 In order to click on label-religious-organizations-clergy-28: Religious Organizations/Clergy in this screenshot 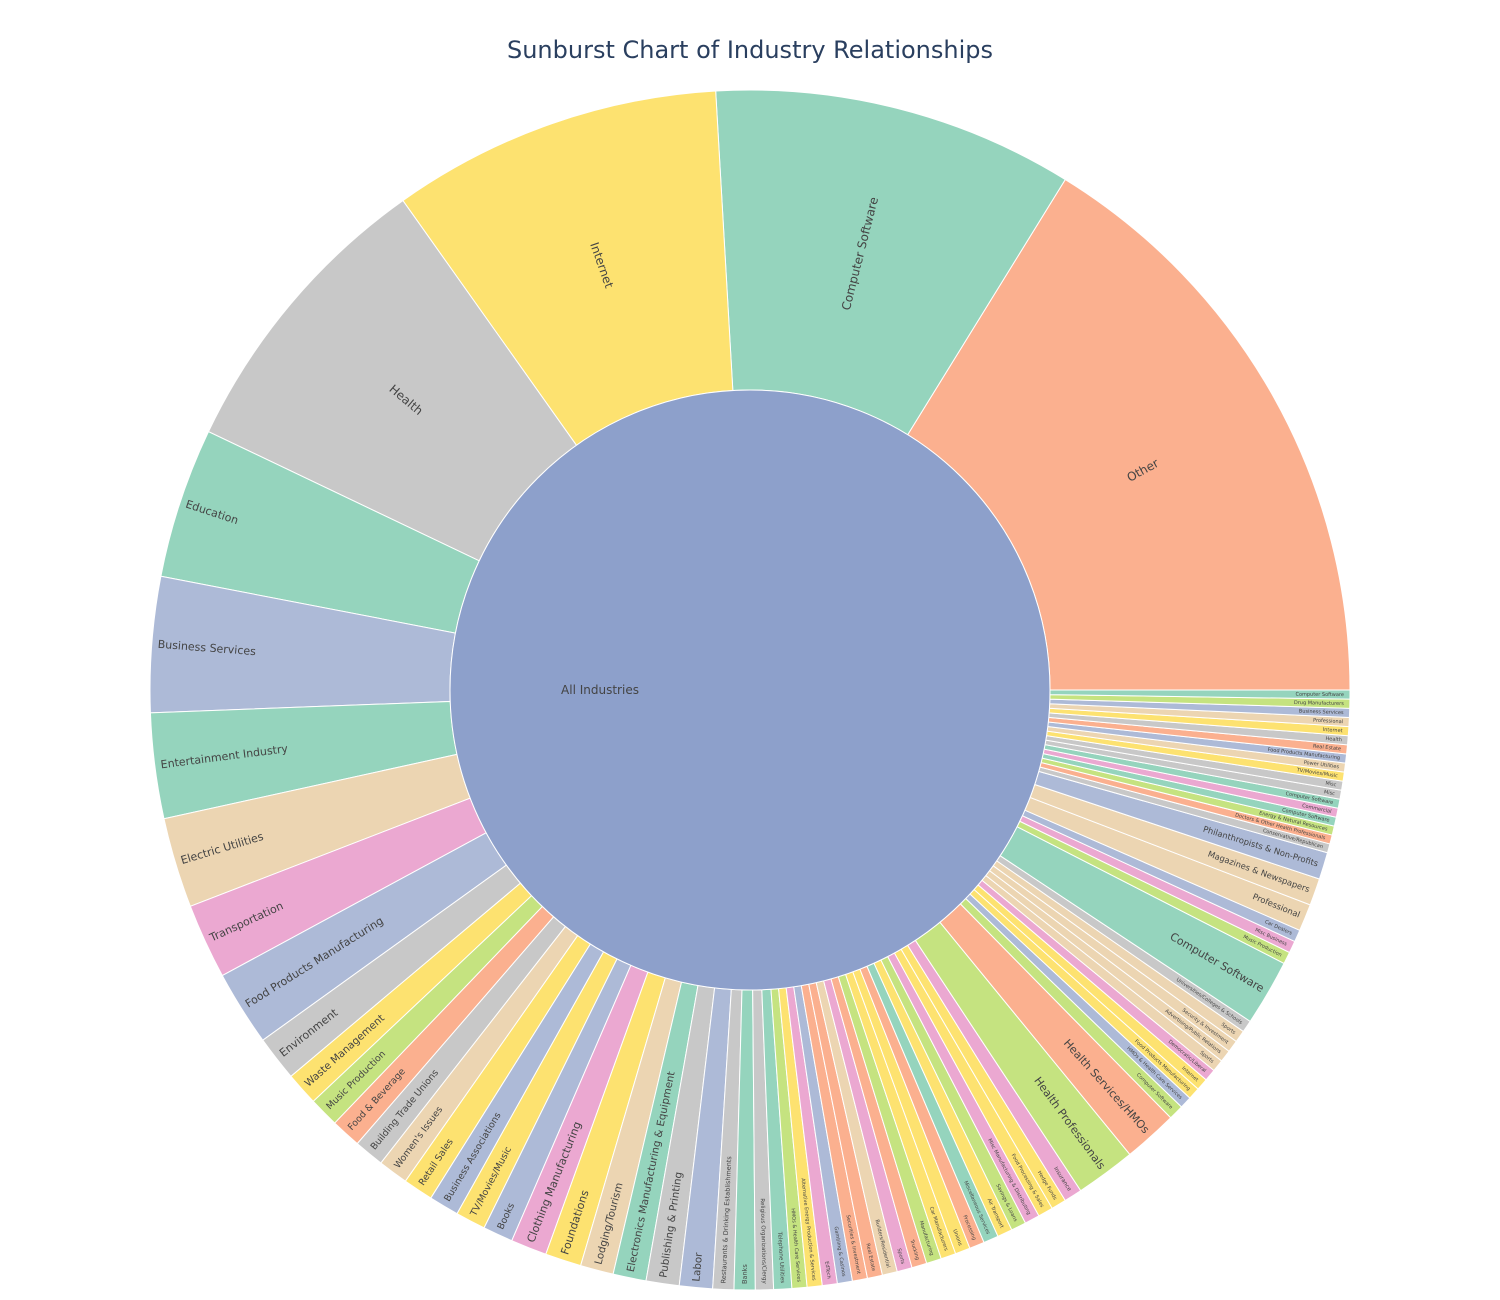, I will do `click(763, 1241)`.